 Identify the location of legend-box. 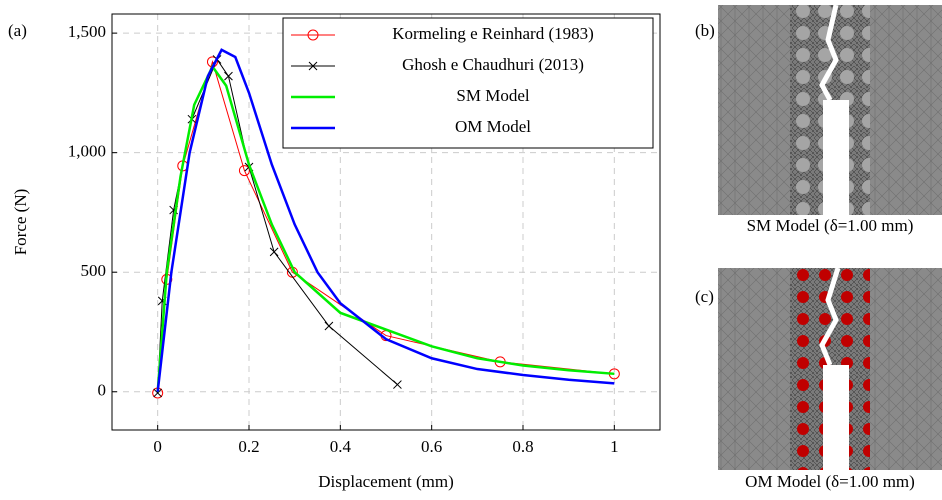
(468, 83).